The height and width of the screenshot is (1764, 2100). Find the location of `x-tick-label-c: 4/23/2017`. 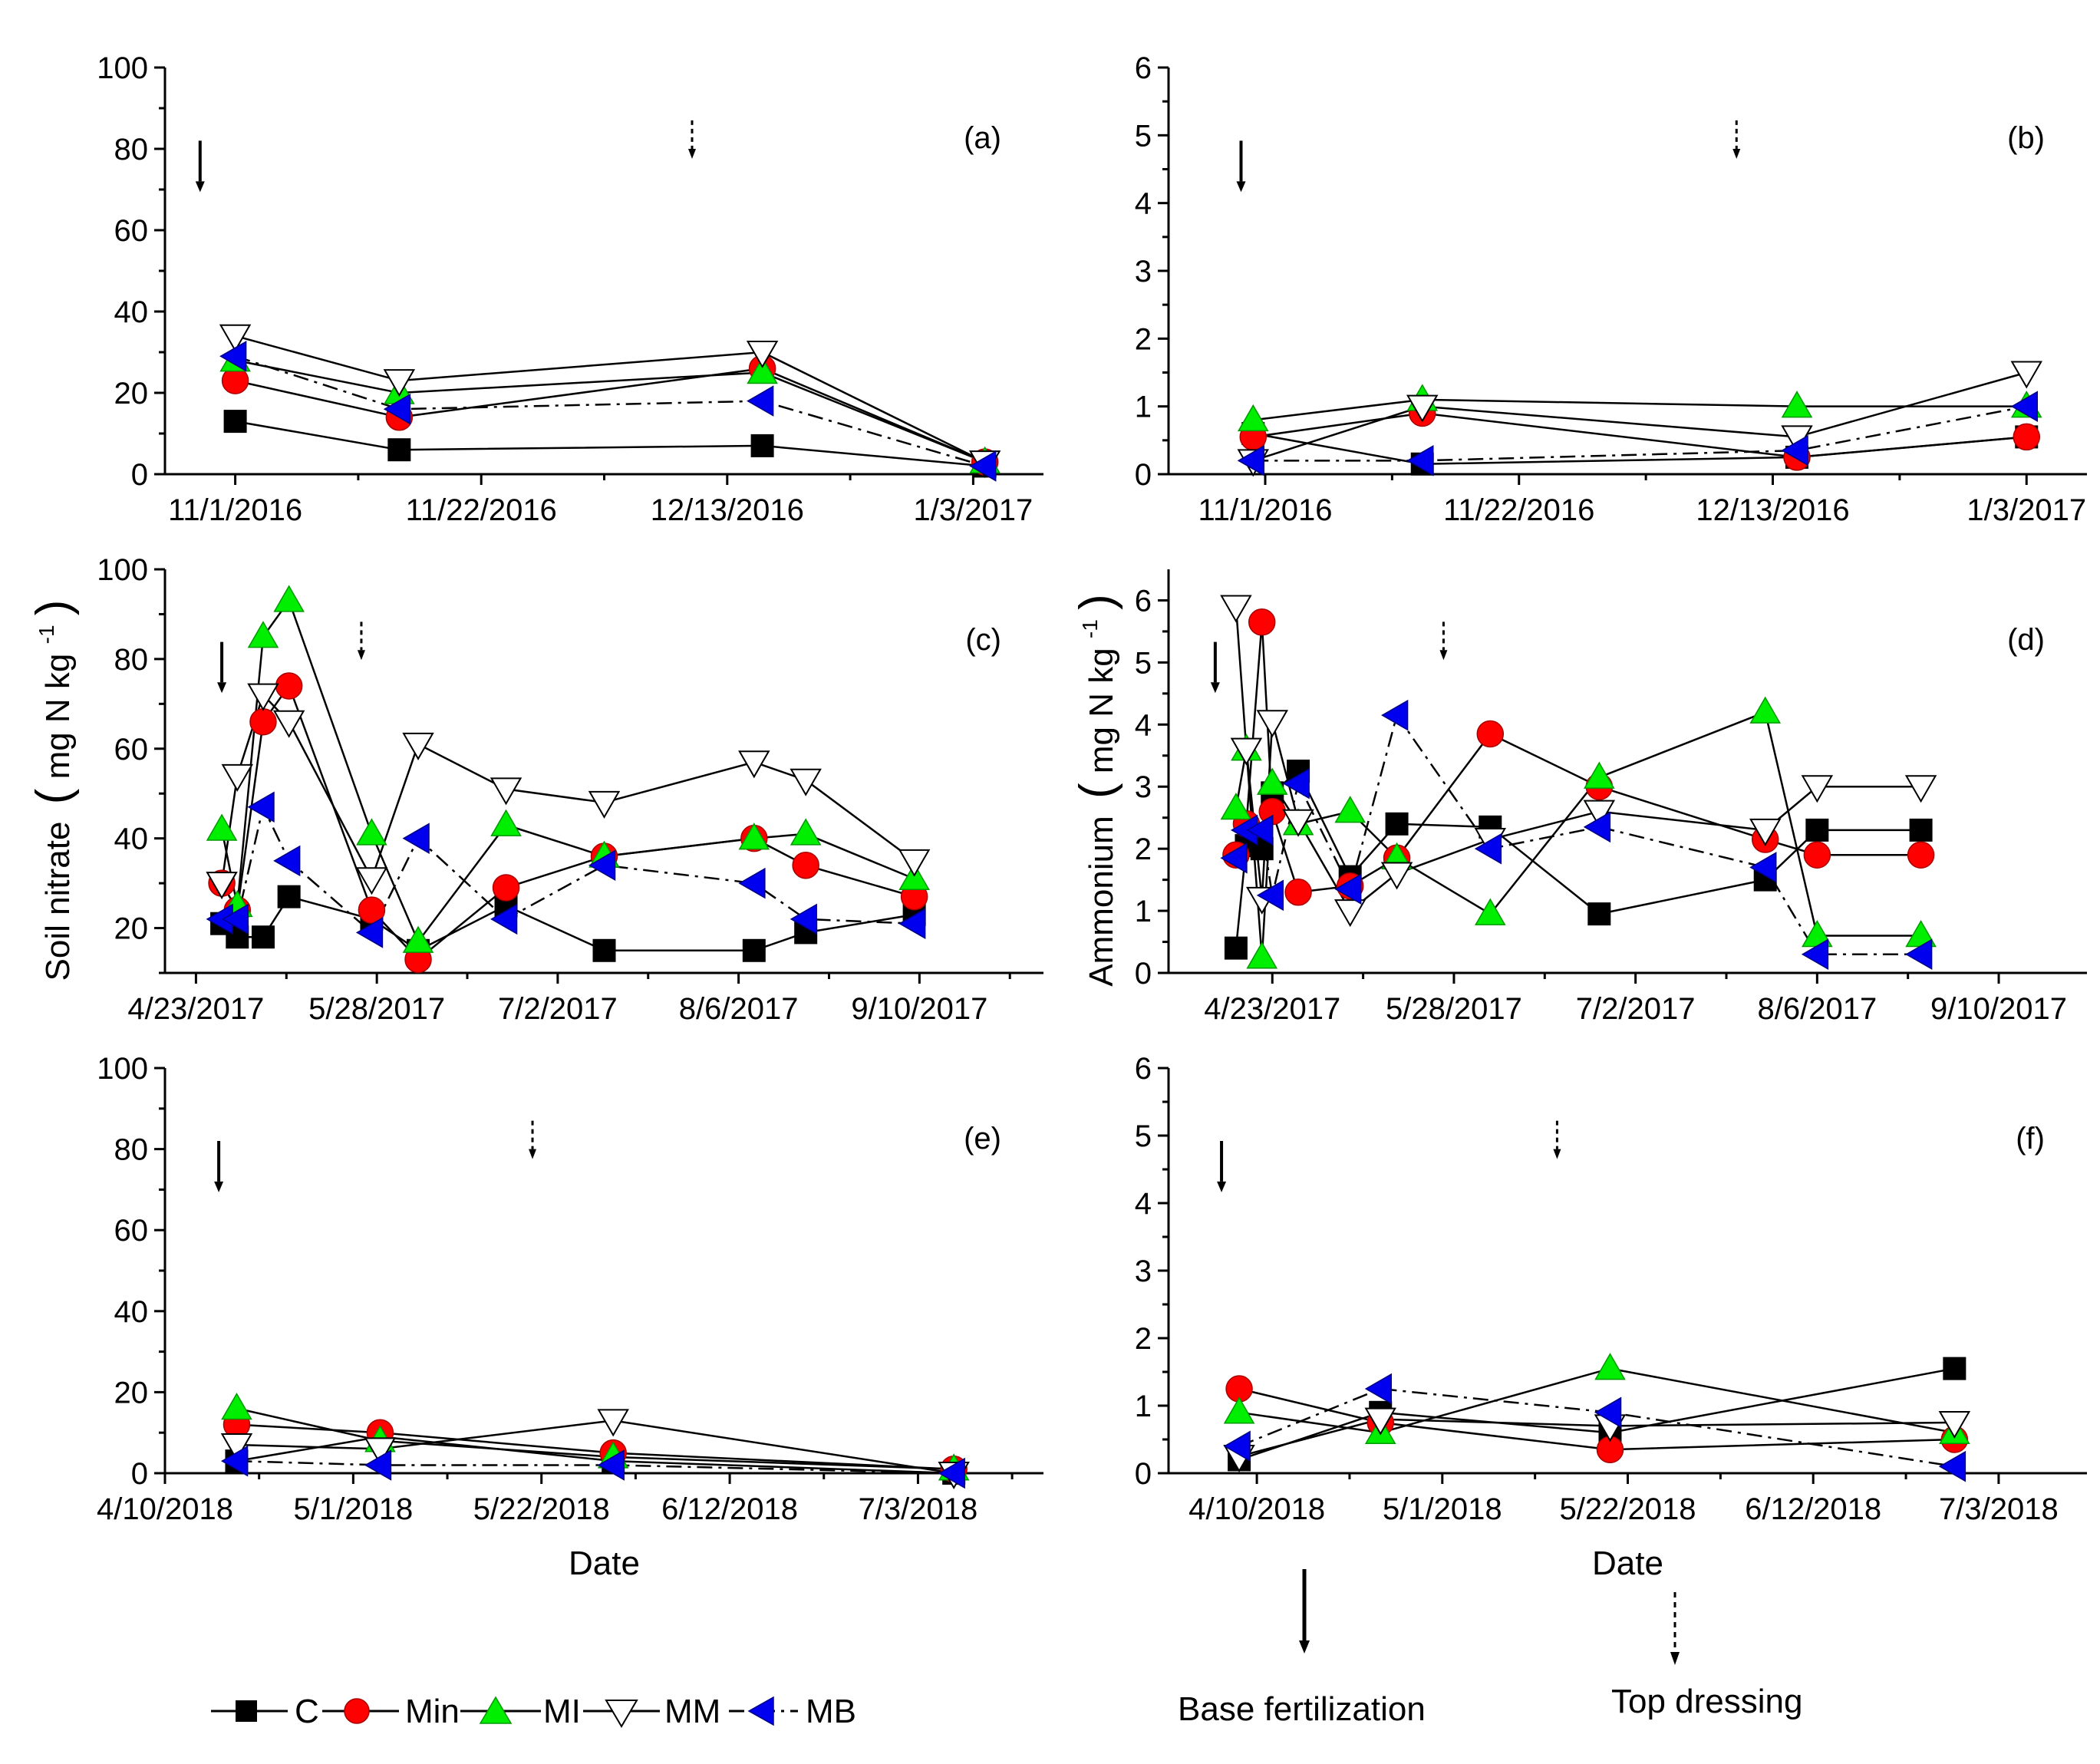

x-tick-label-c: 4/23/2017 is located at coordinates (195, 1009).